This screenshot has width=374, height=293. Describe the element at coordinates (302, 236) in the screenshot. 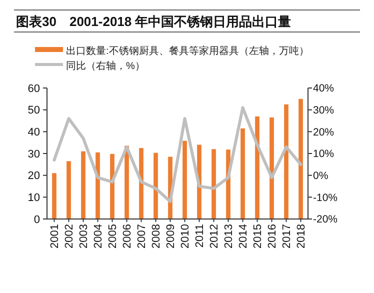

I see `x-tick-label: 2018` at that location.